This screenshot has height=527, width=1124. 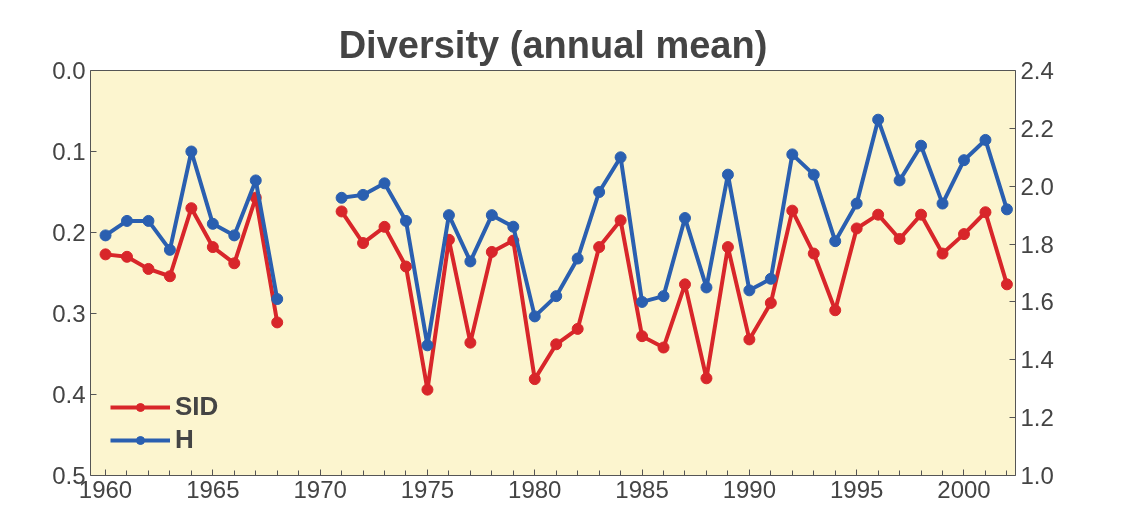 I want to click on y-tick-label: 0.4, so click(x=69, y=394).